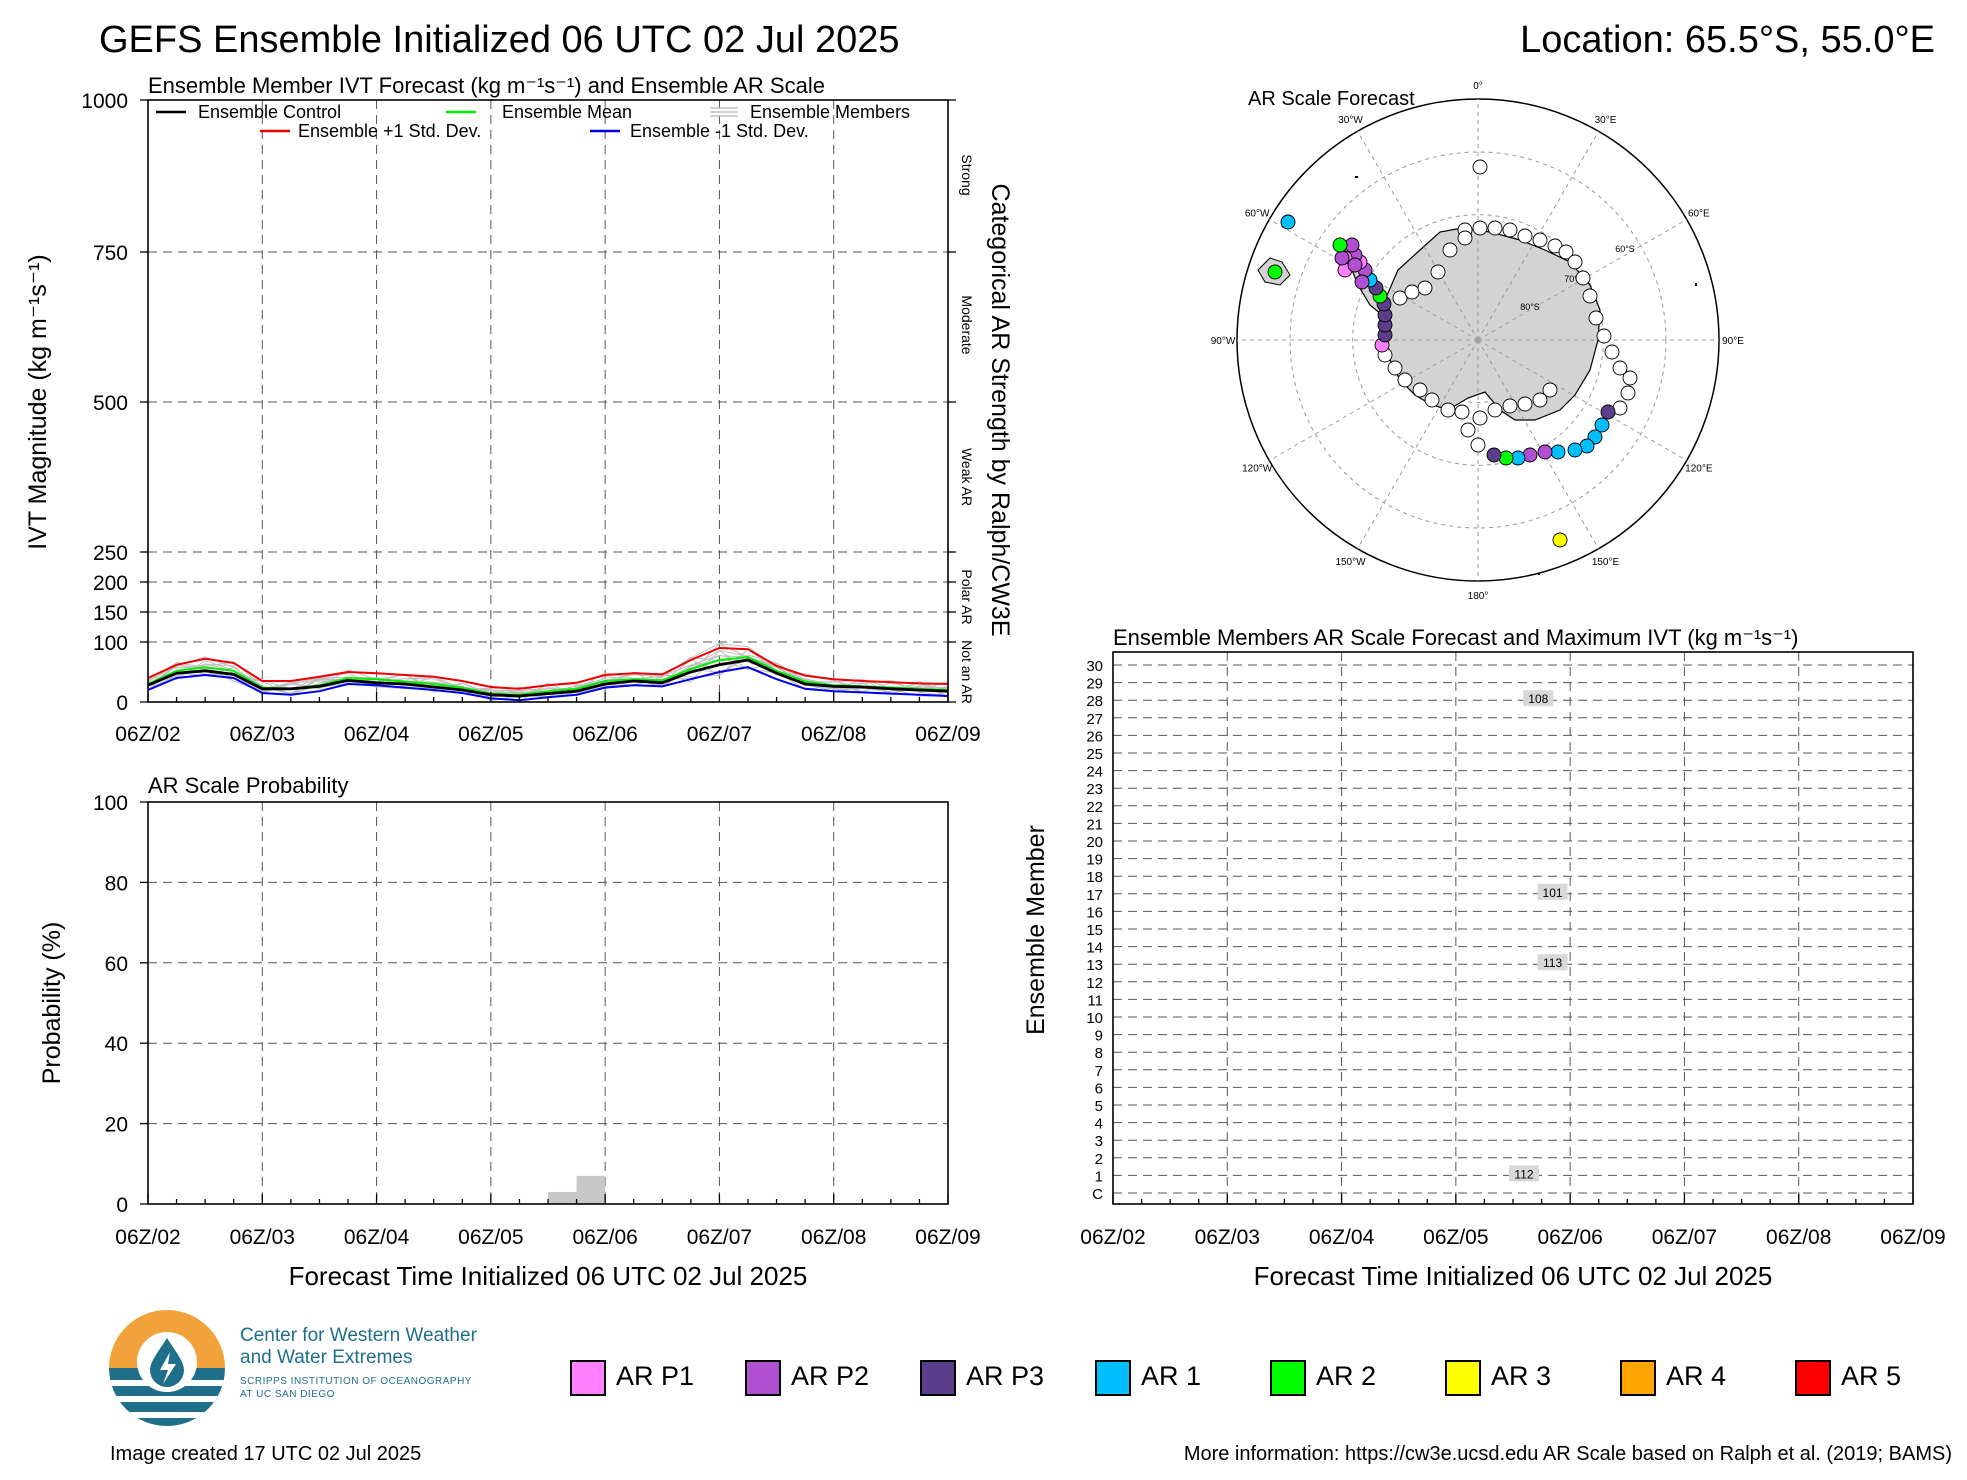 This screenshot has height=1480, width=1967. What do you see at coordinates (1574, 279) in the screenshot?
I see `map-lat-label: 70°S` at bounding box center [1574, 279].